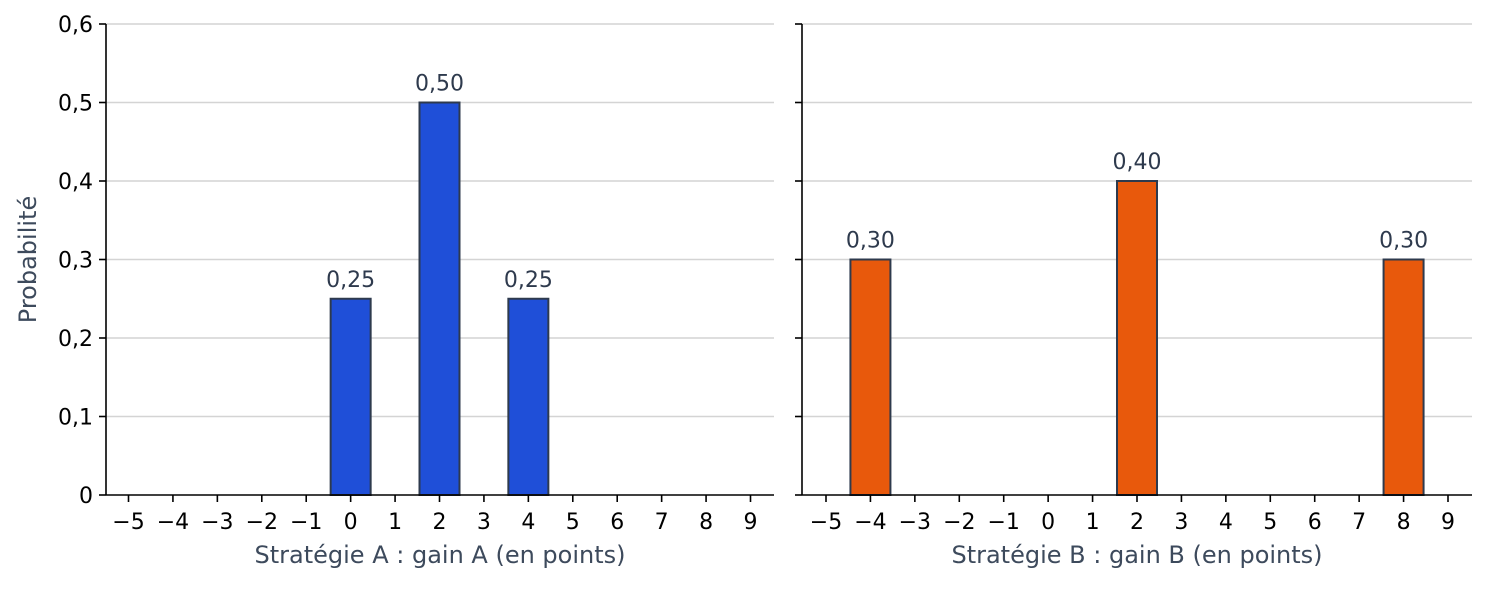  Describe the element at coordinates (75, 418) in the screenshot. I see `y-tick-label: 0,1` at that location.